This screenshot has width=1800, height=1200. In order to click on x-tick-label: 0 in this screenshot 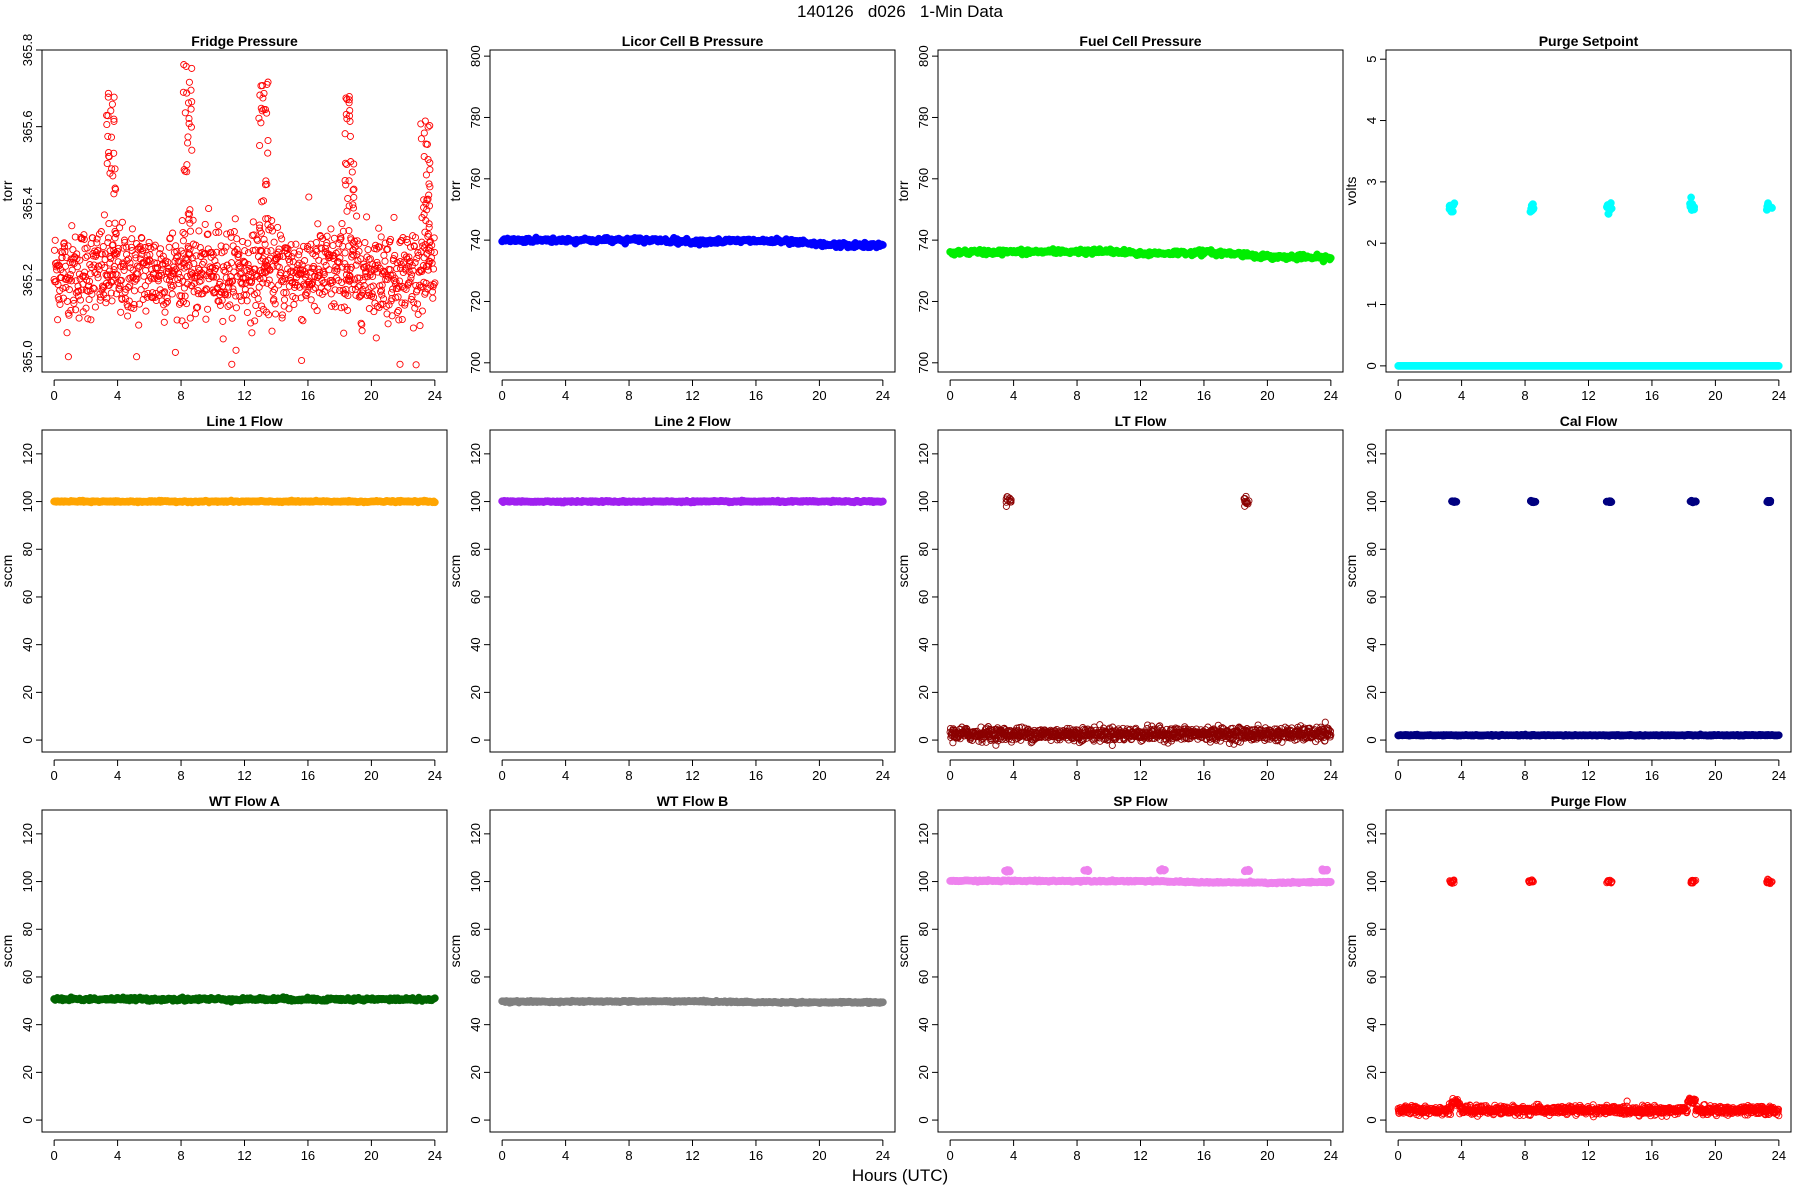, I will do `click(1398, 775)`.